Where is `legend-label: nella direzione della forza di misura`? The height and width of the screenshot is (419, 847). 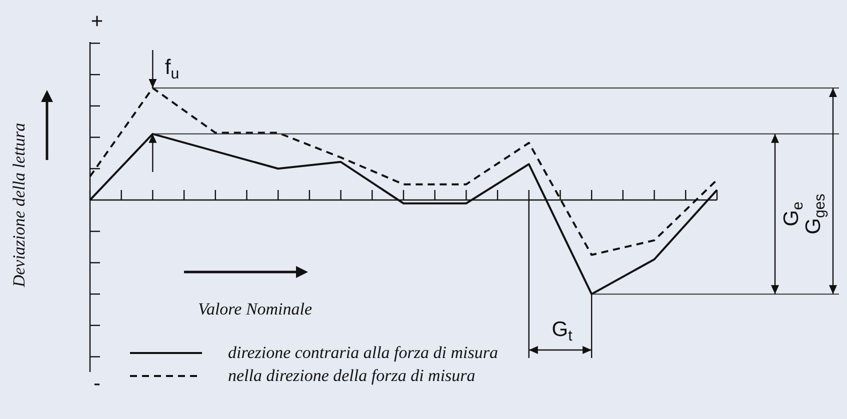
legend-label: nella direzione della forza di misura is located at coordinates (352, 376).